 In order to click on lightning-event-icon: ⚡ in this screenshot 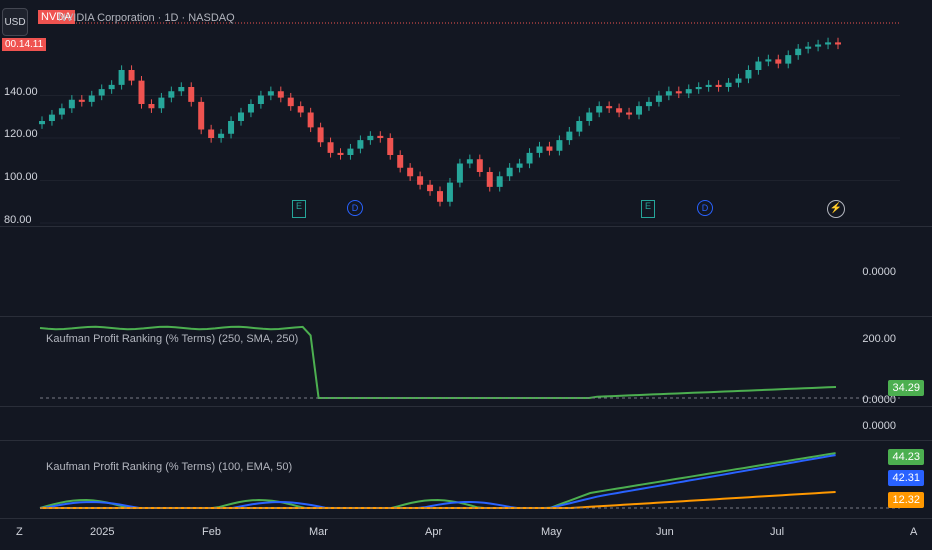, I will do `click(836, 209)`.